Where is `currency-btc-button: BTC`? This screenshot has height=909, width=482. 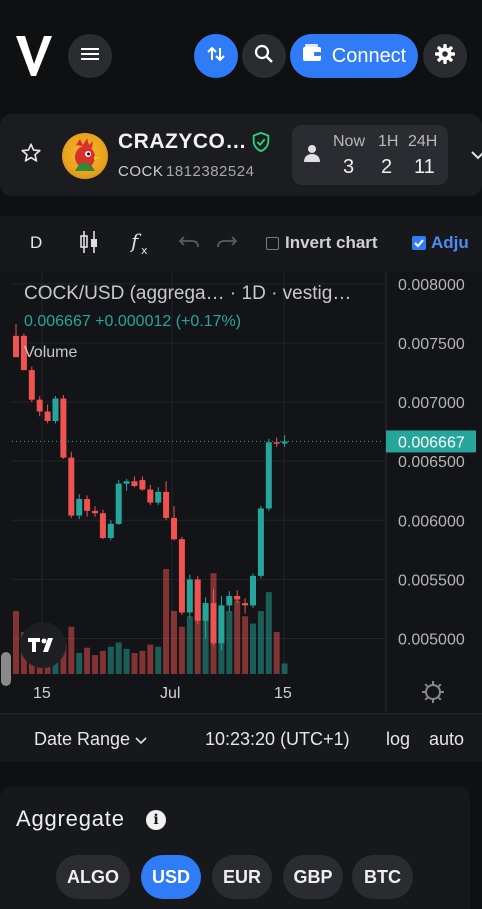 currency-btc-button: BTC is located at coordinates (382, 877).